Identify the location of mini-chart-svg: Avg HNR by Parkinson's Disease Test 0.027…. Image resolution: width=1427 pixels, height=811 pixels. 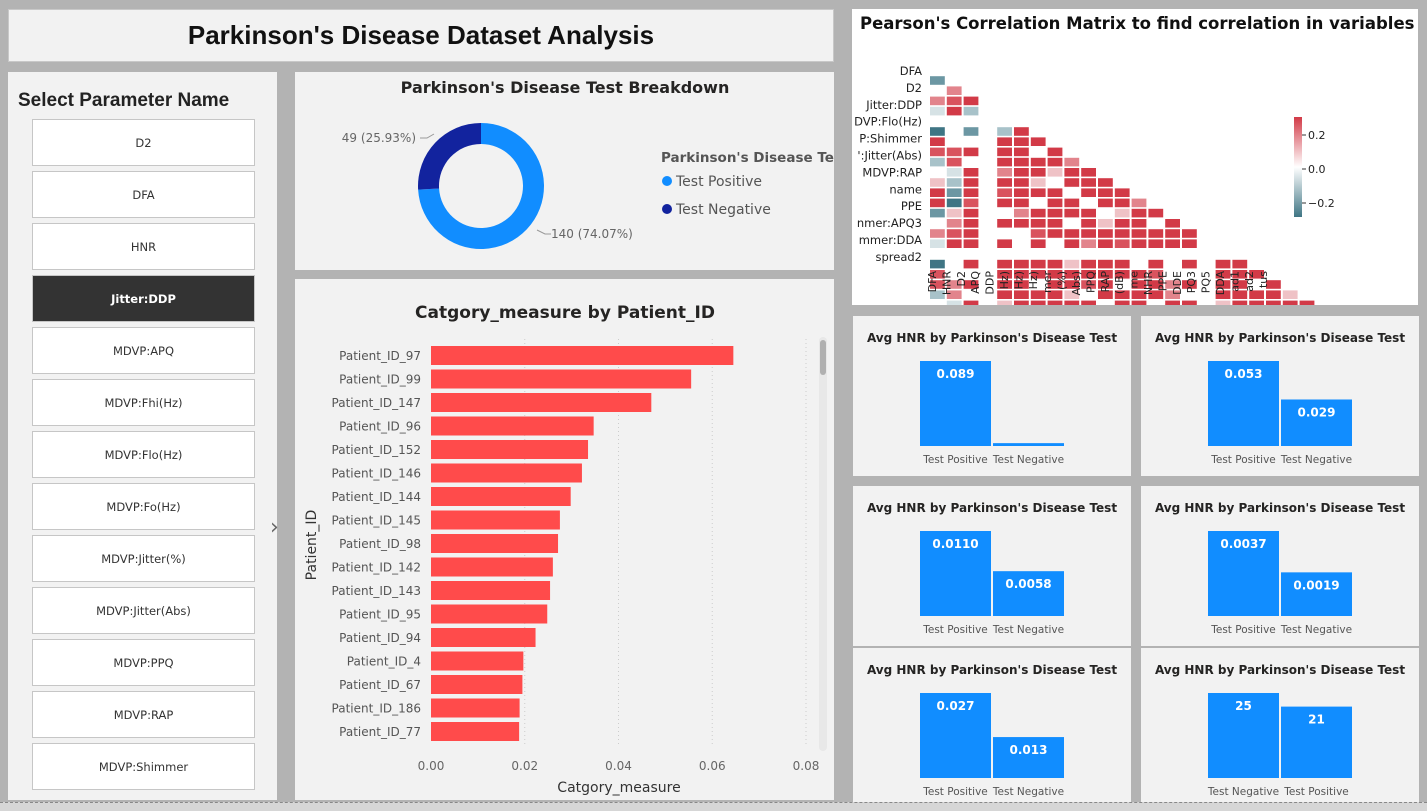
(992, 730).